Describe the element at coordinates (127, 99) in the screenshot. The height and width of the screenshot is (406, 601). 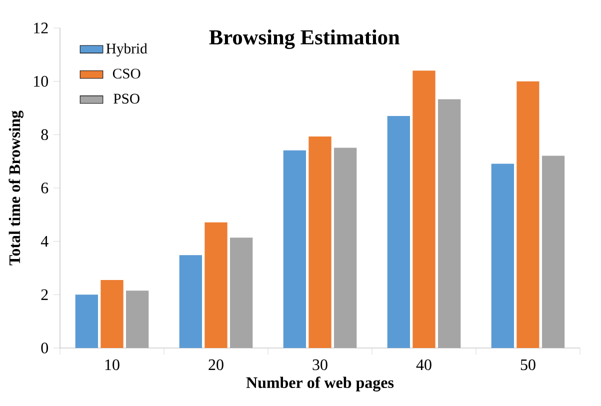
I see `legend-label: PSO` at that location.